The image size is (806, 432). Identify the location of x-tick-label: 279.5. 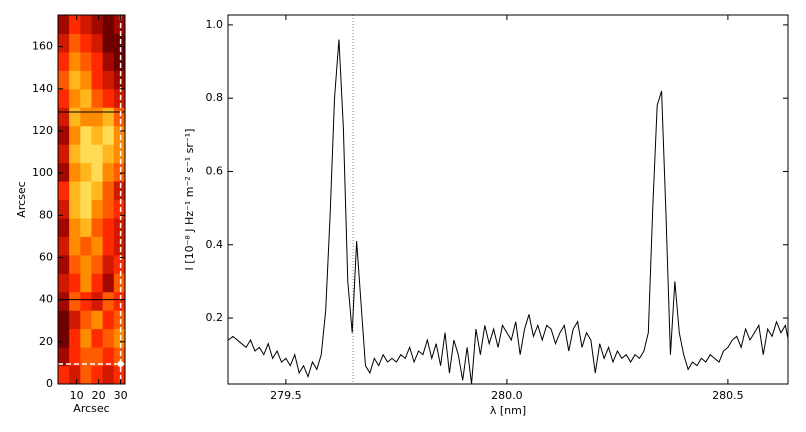
(286, 395).